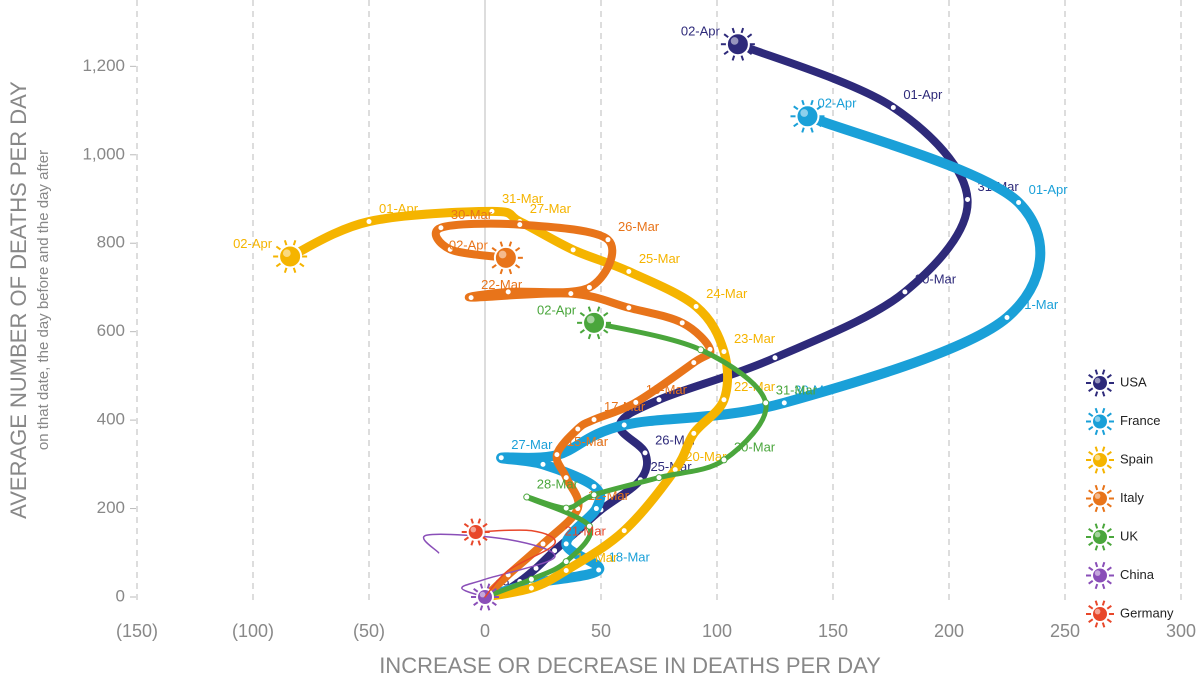 The width and height of the screenshot is (1200, 675). What do you see at coordinates (936, 278) in the screenshot?
I see `date-label: 30-Mar` at bounding box center [936, 278].